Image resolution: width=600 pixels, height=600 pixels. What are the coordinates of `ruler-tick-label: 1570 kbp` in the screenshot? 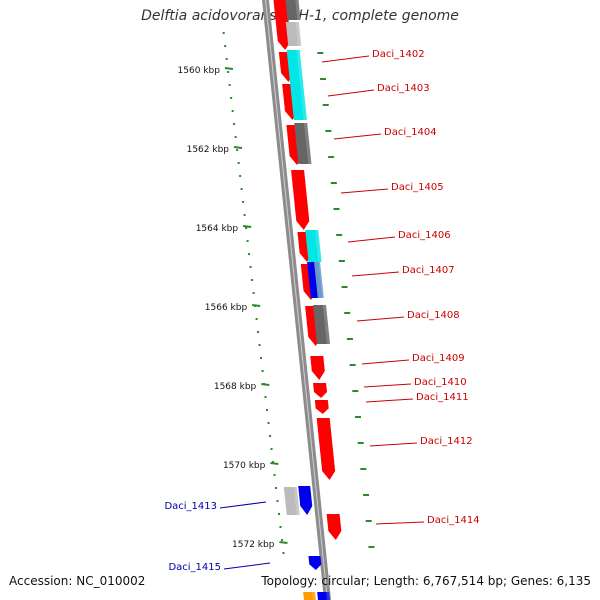 It's located at (244, 466).